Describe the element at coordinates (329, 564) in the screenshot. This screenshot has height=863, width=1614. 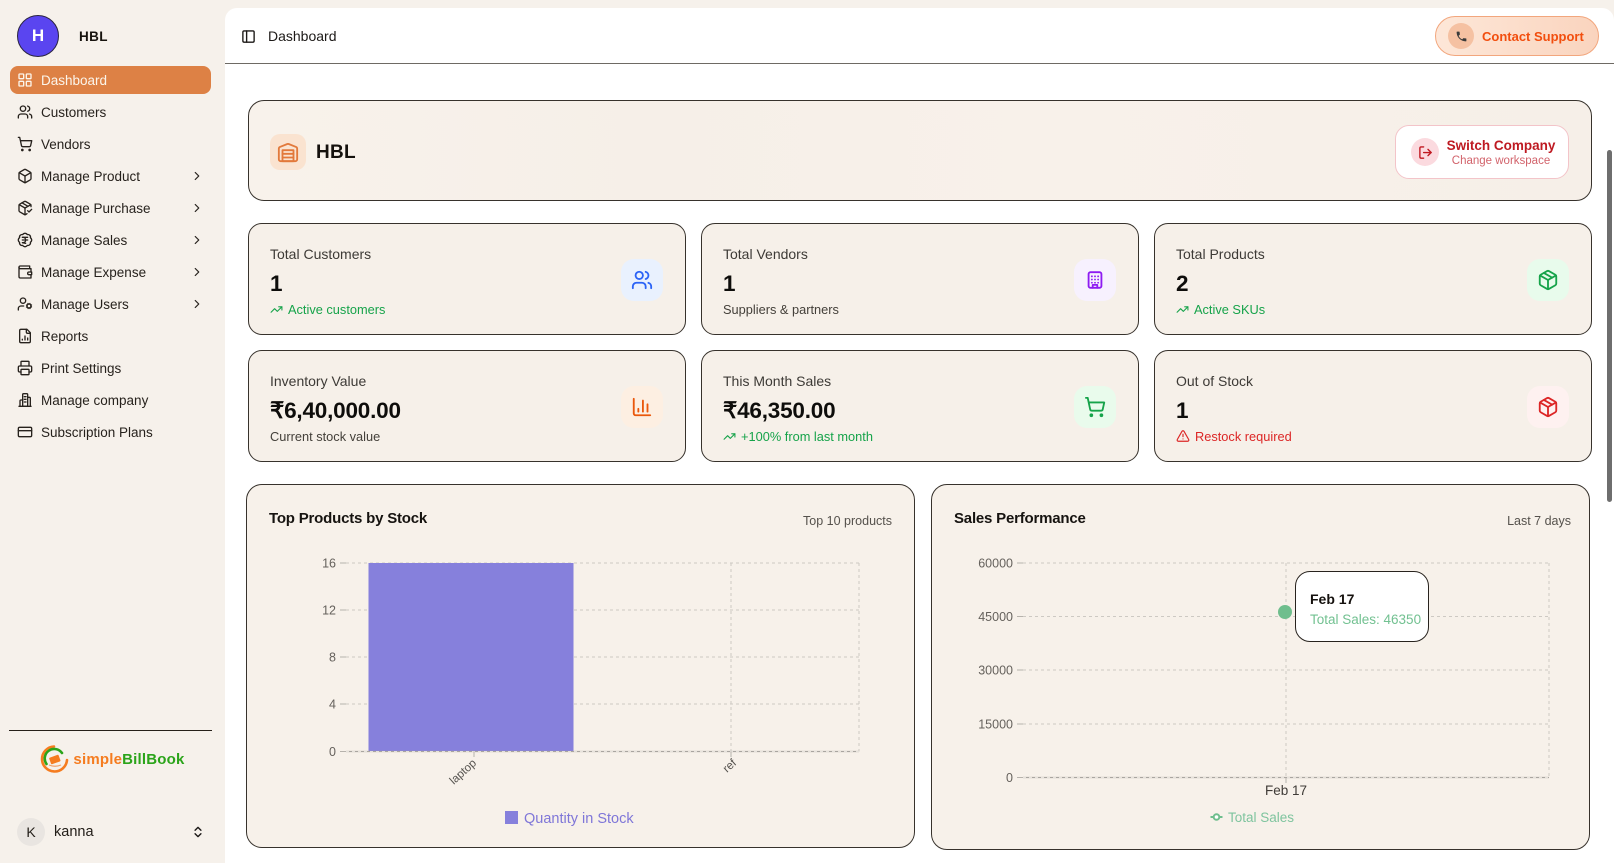
I see `svg-text: 16` at that location.